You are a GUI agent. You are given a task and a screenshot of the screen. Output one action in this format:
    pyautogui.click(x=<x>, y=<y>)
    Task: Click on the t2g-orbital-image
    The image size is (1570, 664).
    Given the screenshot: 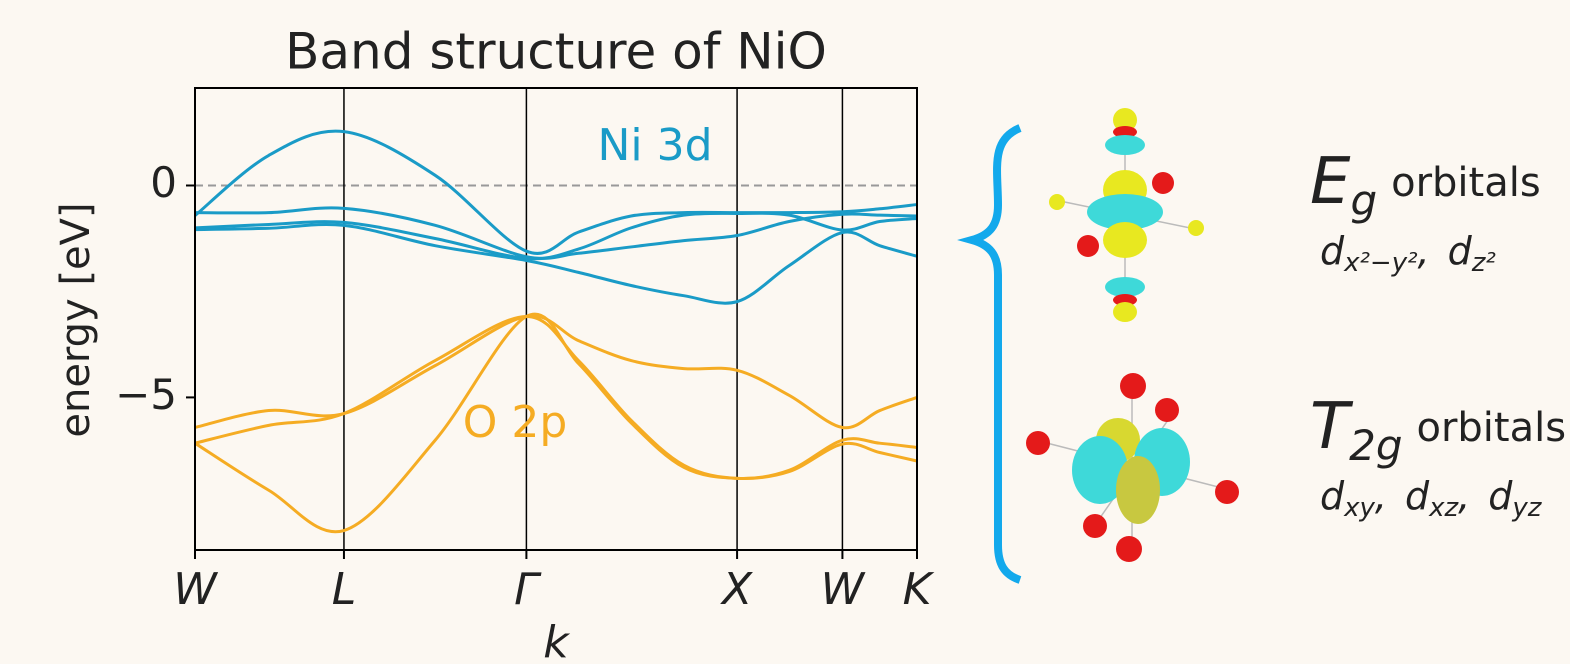 What is the action you would take?
    pyautogui.click(x=1132, y=467)
    